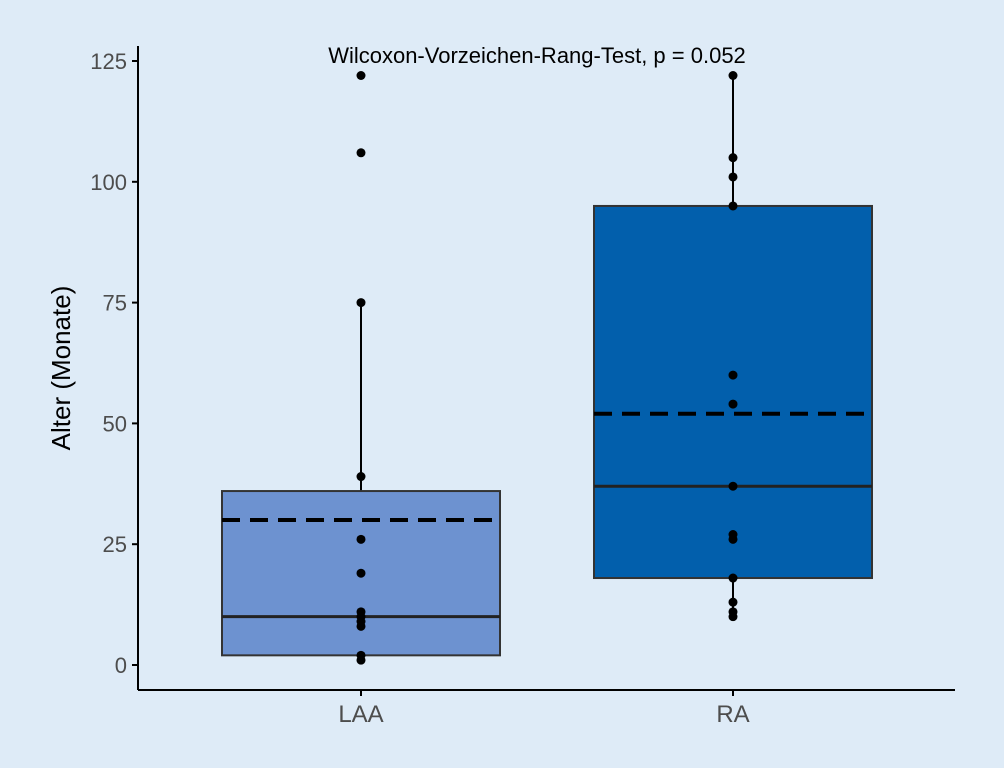 The width and height of the screenshot is (1004, 768). What do you see at coordinates (115, 303) in the screenshot?
I see `y-tick-label: 75` at bounding box center [115, 303].